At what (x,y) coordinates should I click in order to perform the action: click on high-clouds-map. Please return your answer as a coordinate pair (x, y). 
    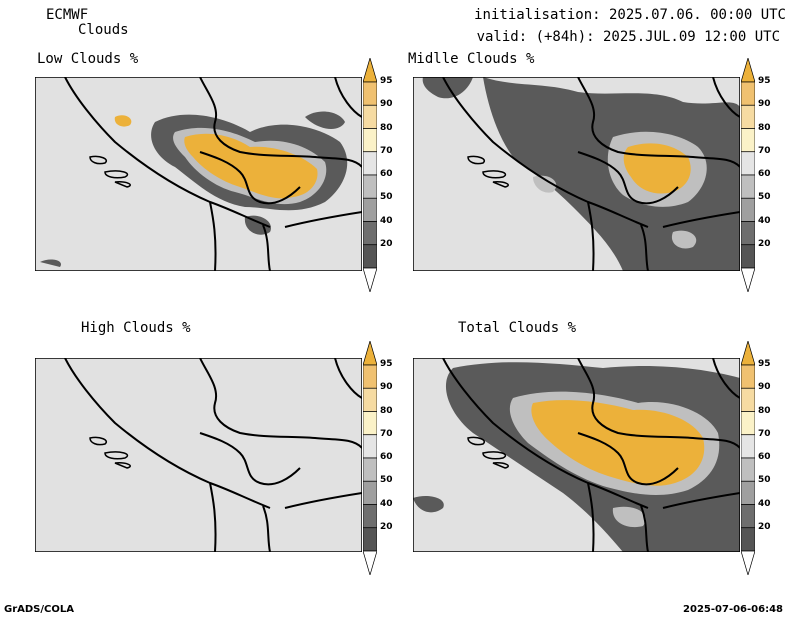
    Looking at the image, I should click on (198, 455).